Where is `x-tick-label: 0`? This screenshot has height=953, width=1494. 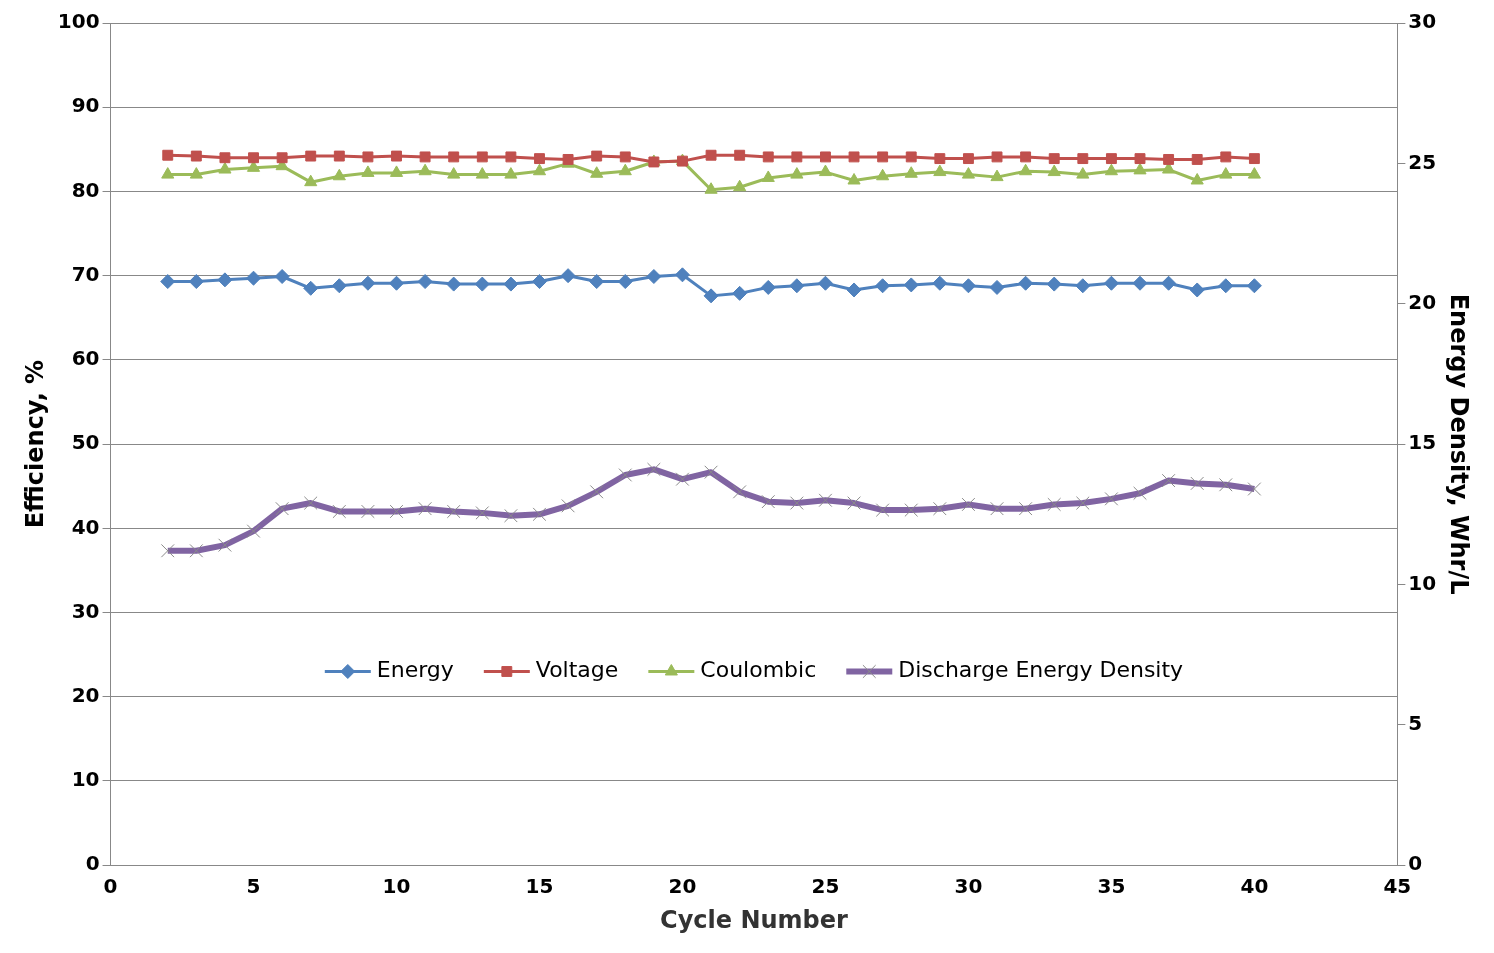
x-tick-label: 0 is located at coordinates (110, 886).